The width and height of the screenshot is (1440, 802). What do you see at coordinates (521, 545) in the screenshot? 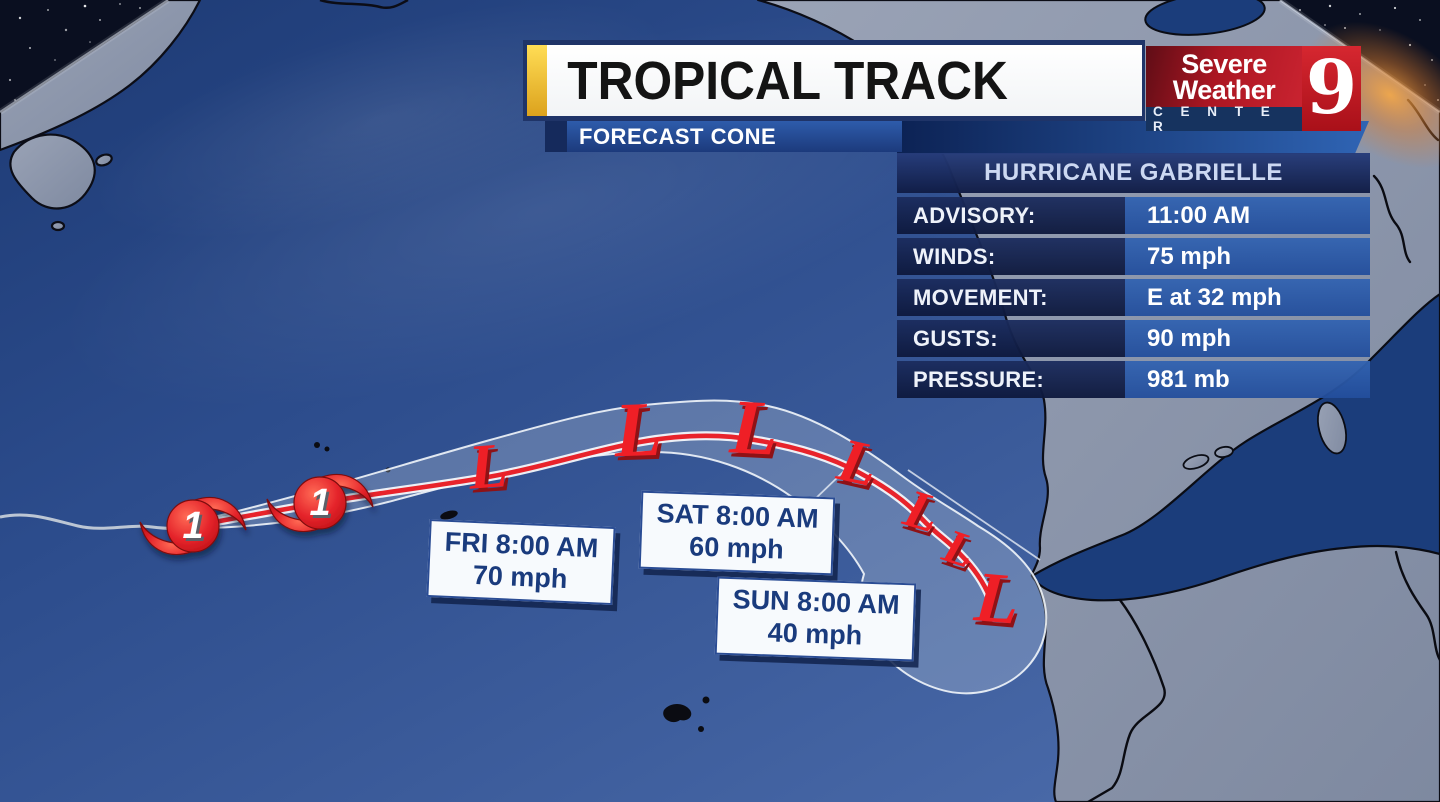
I see `forecast-time: FRI 8:00 AM` at bounding box center [521, 545].